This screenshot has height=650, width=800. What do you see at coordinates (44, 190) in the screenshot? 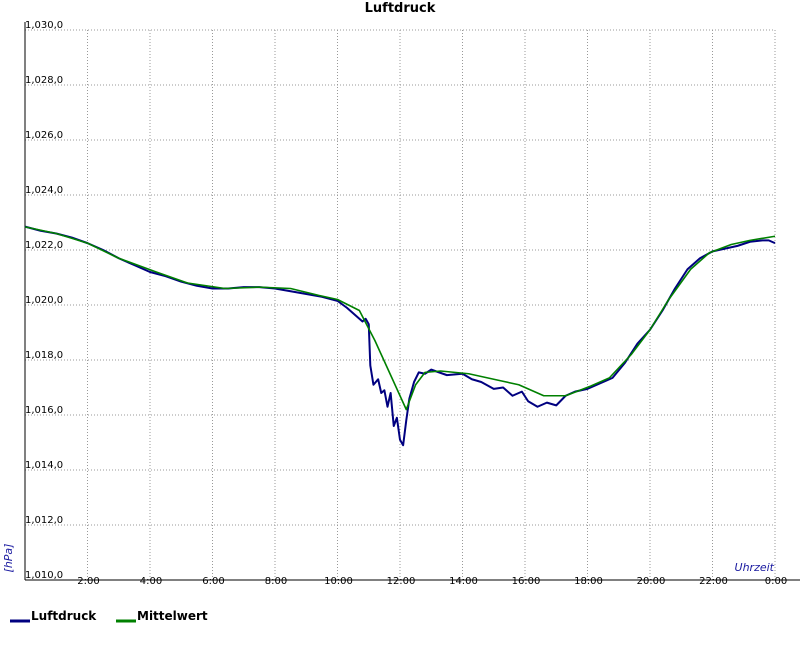
I see `y-tick-label: 1,024,0` at bounding box center [44, 190].